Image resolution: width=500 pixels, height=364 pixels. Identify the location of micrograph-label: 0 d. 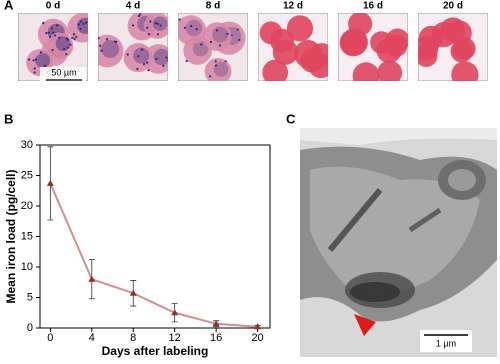
(53, 6).